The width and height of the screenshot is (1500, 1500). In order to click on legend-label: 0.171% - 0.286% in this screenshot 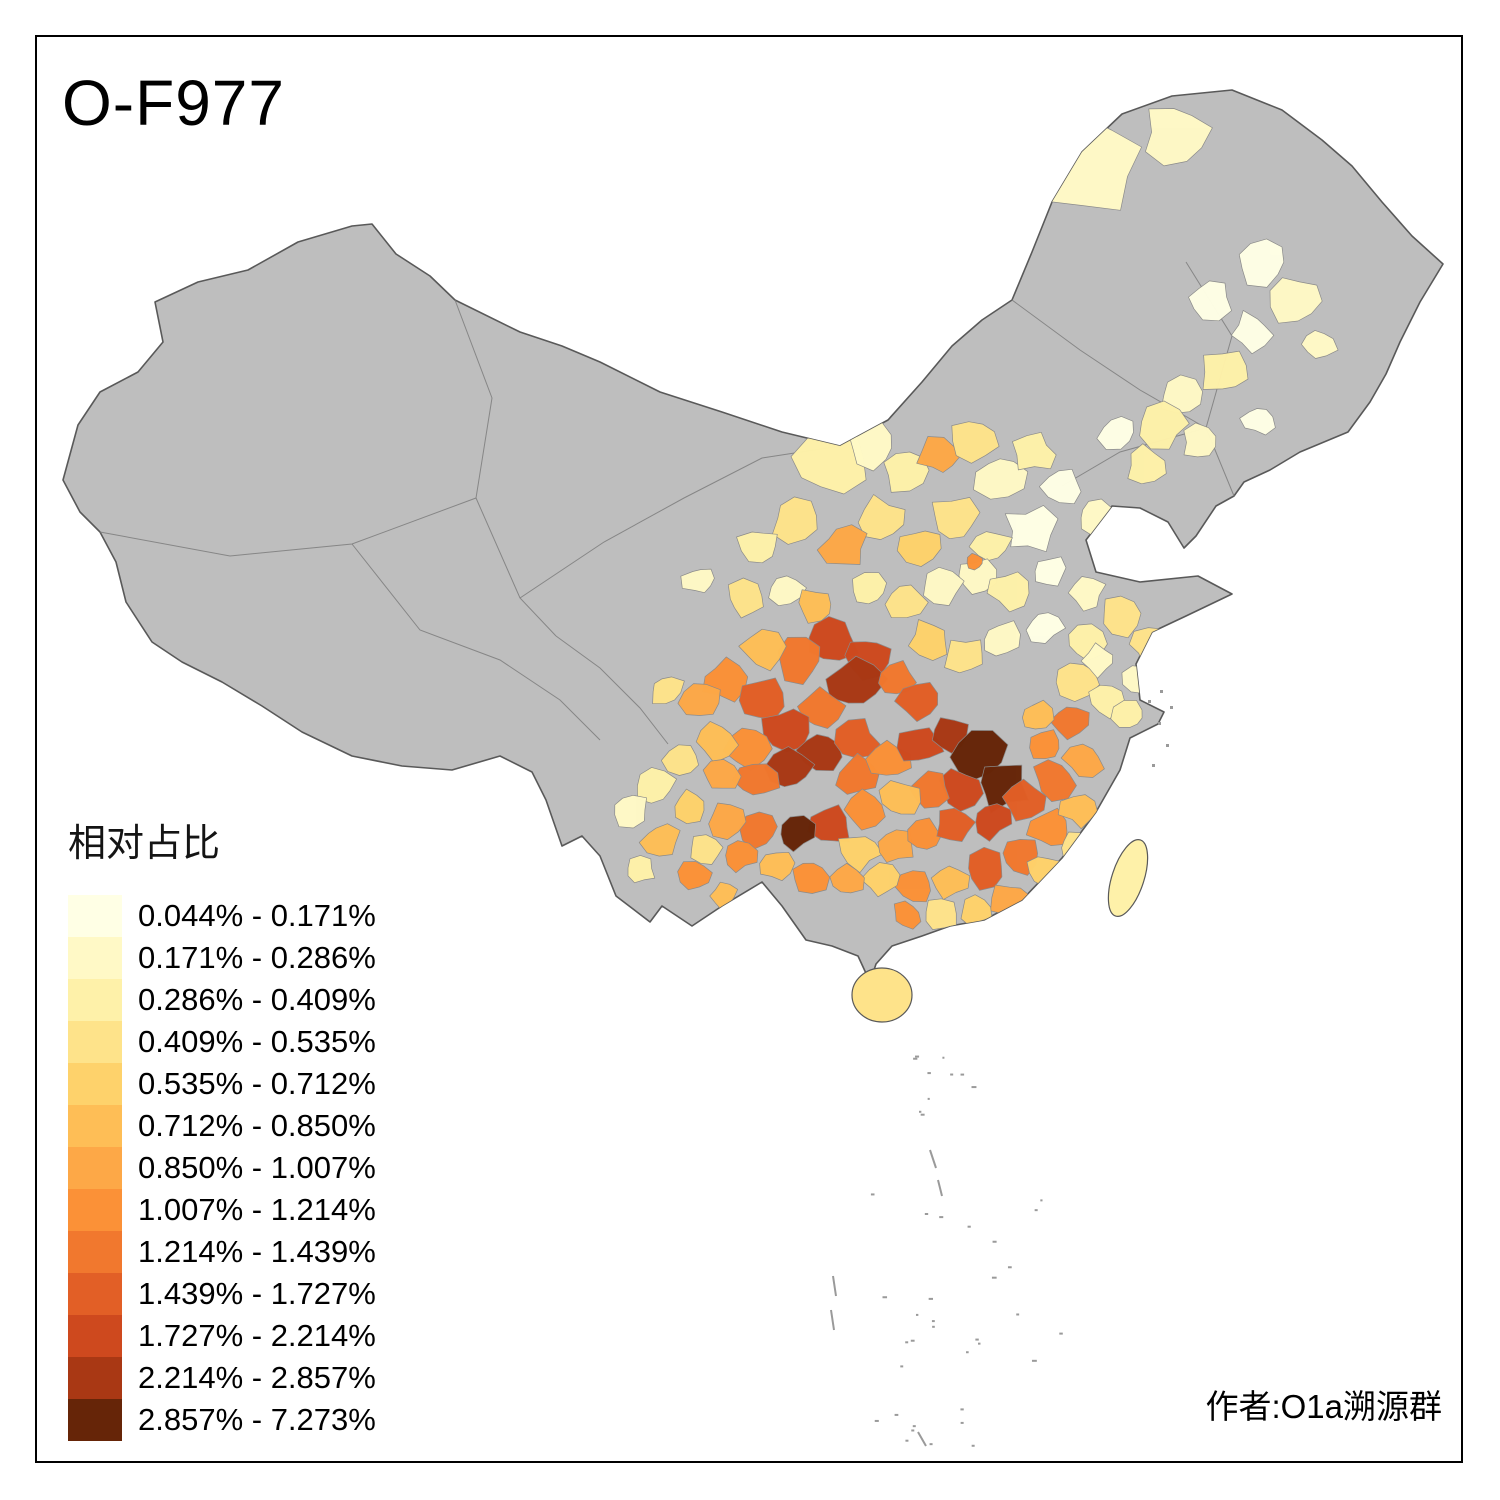, I will do `click(257, 957)`.